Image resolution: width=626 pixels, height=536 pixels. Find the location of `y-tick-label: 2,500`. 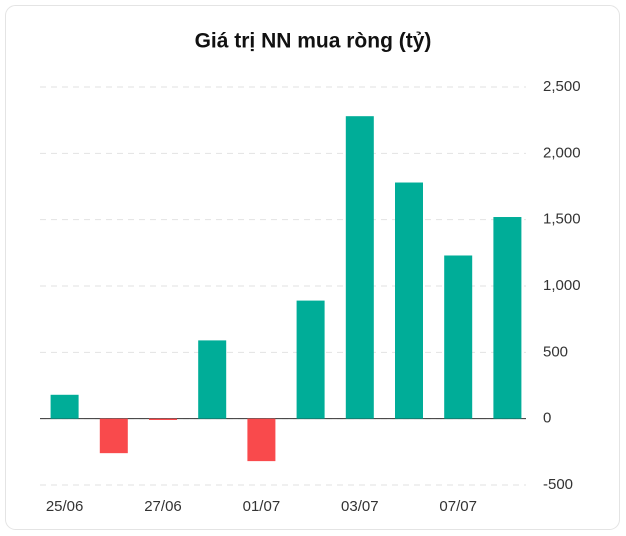

y-tick-label: 2,500 is located at coordinates (562, 86).